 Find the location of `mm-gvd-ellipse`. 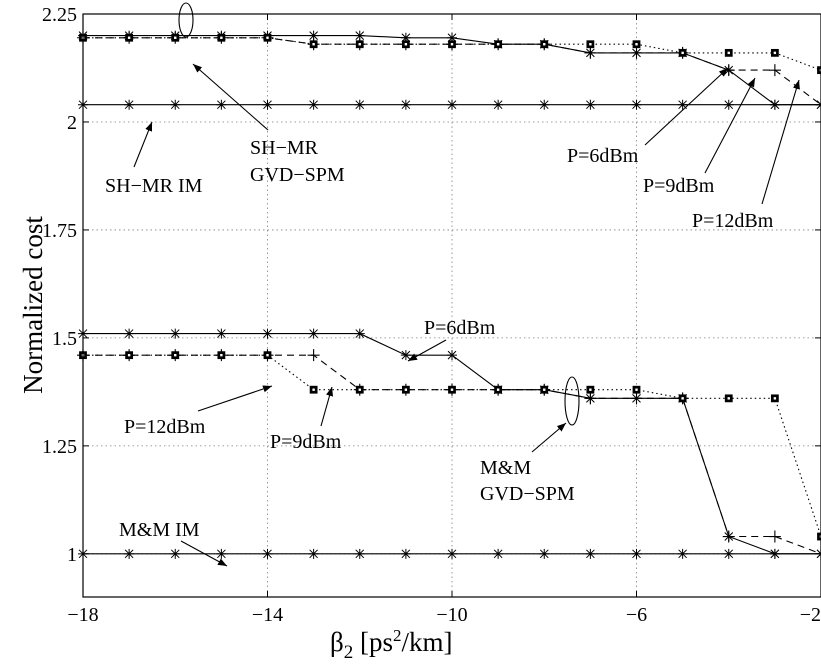

mm-gvd-ellipse is located at coordinates (572, 401).